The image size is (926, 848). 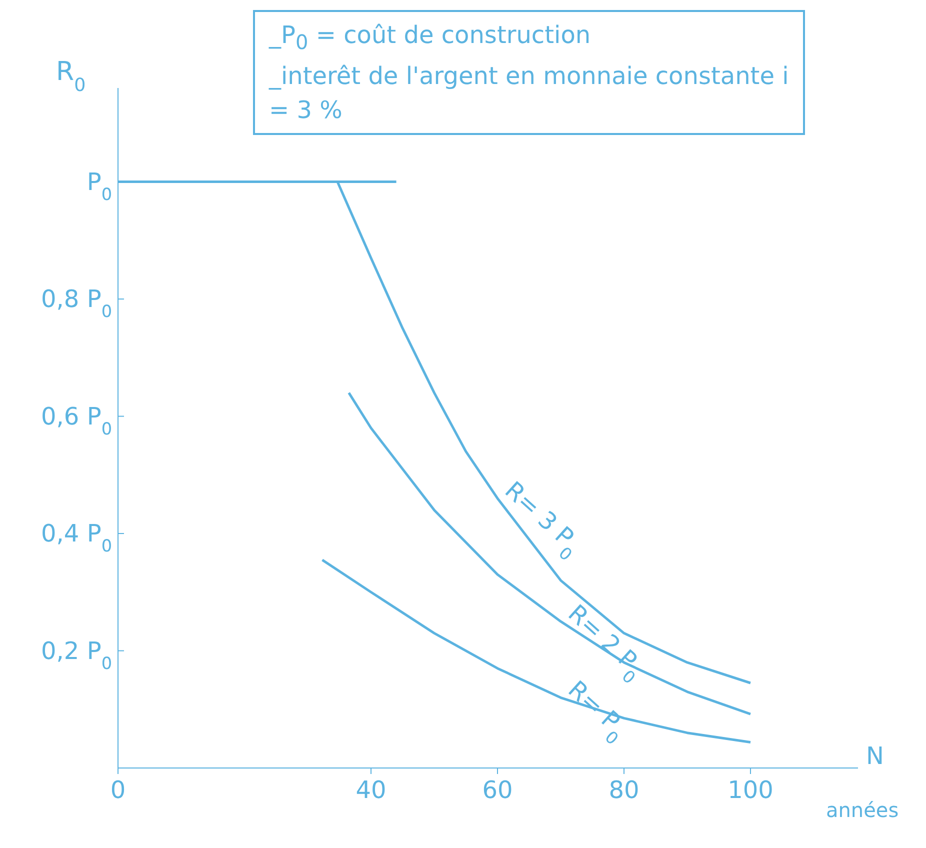 What do you see at coordinates (751, 790) in the screenshot?
I see `x-tick-label: 100` at bounding box center [751, 790].